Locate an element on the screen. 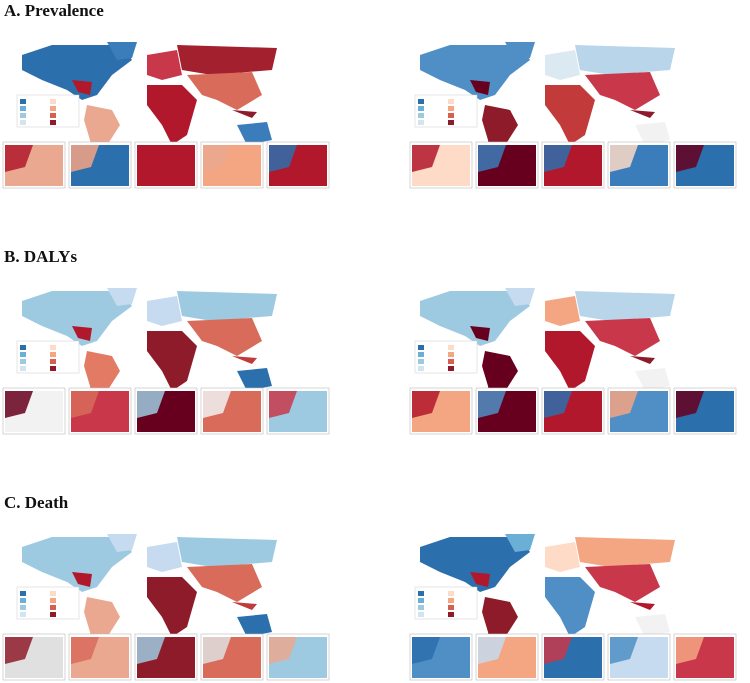 Image resolution: width=750 pixels, height=683 pixels. panel-title: A. Prevalence is located at coordinates (54, 10).